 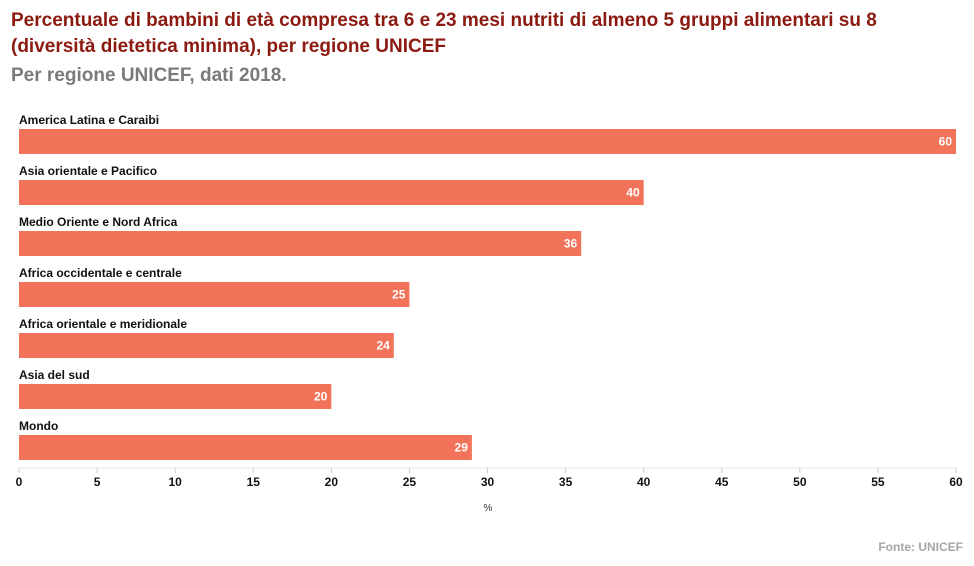 What do you see at coordinates (254, 482) in the screenshot?
I see `x-tick-label: 15` at bounding box center [254, 482].